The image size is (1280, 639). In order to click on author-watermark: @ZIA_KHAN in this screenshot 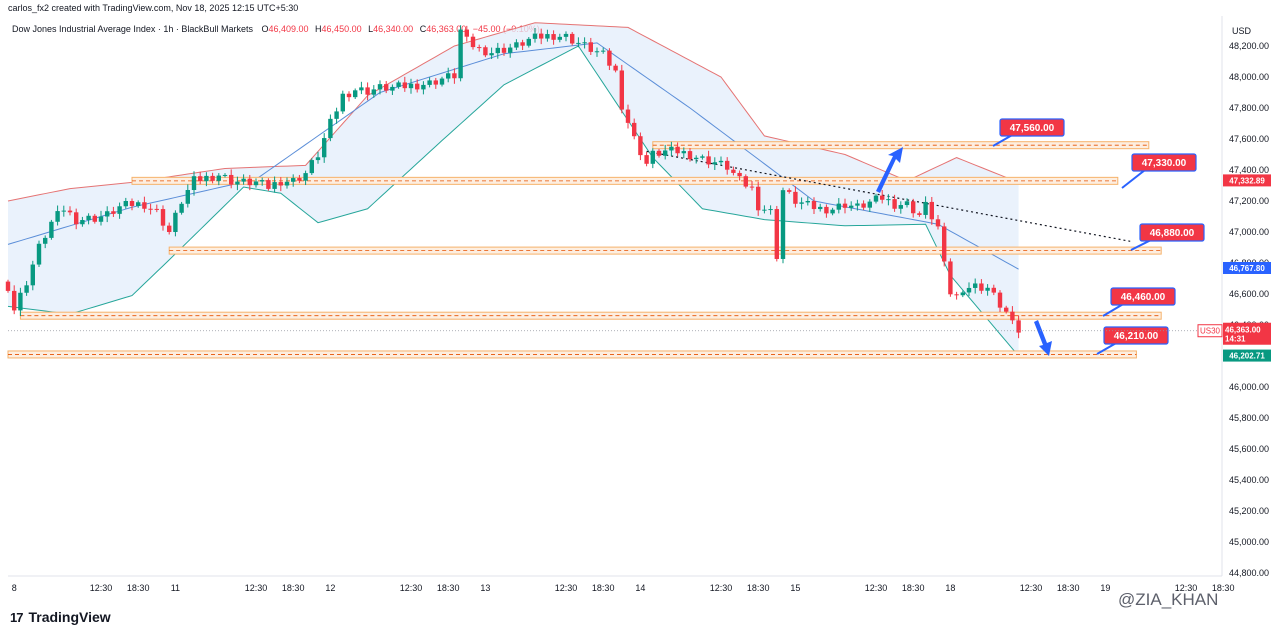, I will do `click(1168, 599)`.